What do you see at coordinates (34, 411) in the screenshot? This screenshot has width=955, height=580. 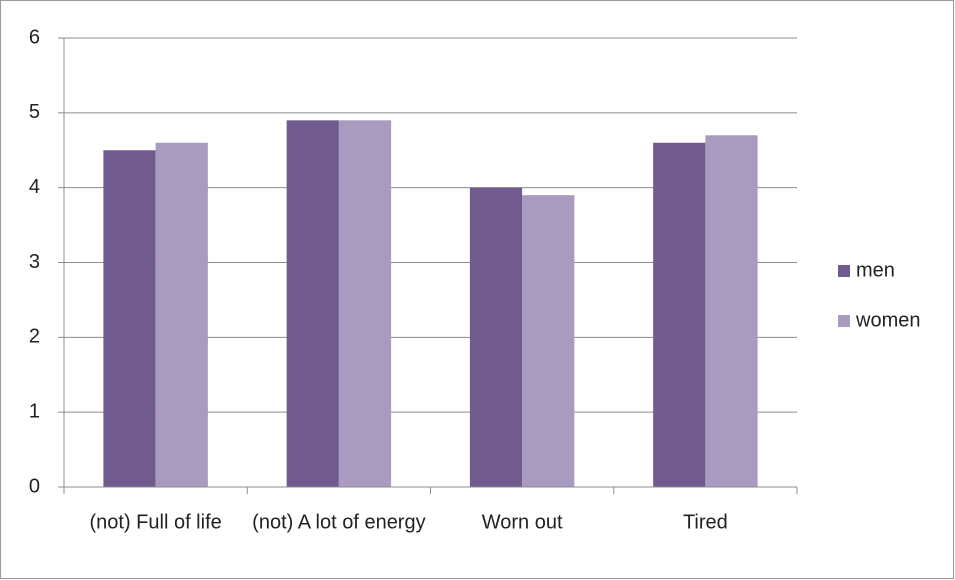 I see `y-tick-label: 1` at bounding box center [34, 411].